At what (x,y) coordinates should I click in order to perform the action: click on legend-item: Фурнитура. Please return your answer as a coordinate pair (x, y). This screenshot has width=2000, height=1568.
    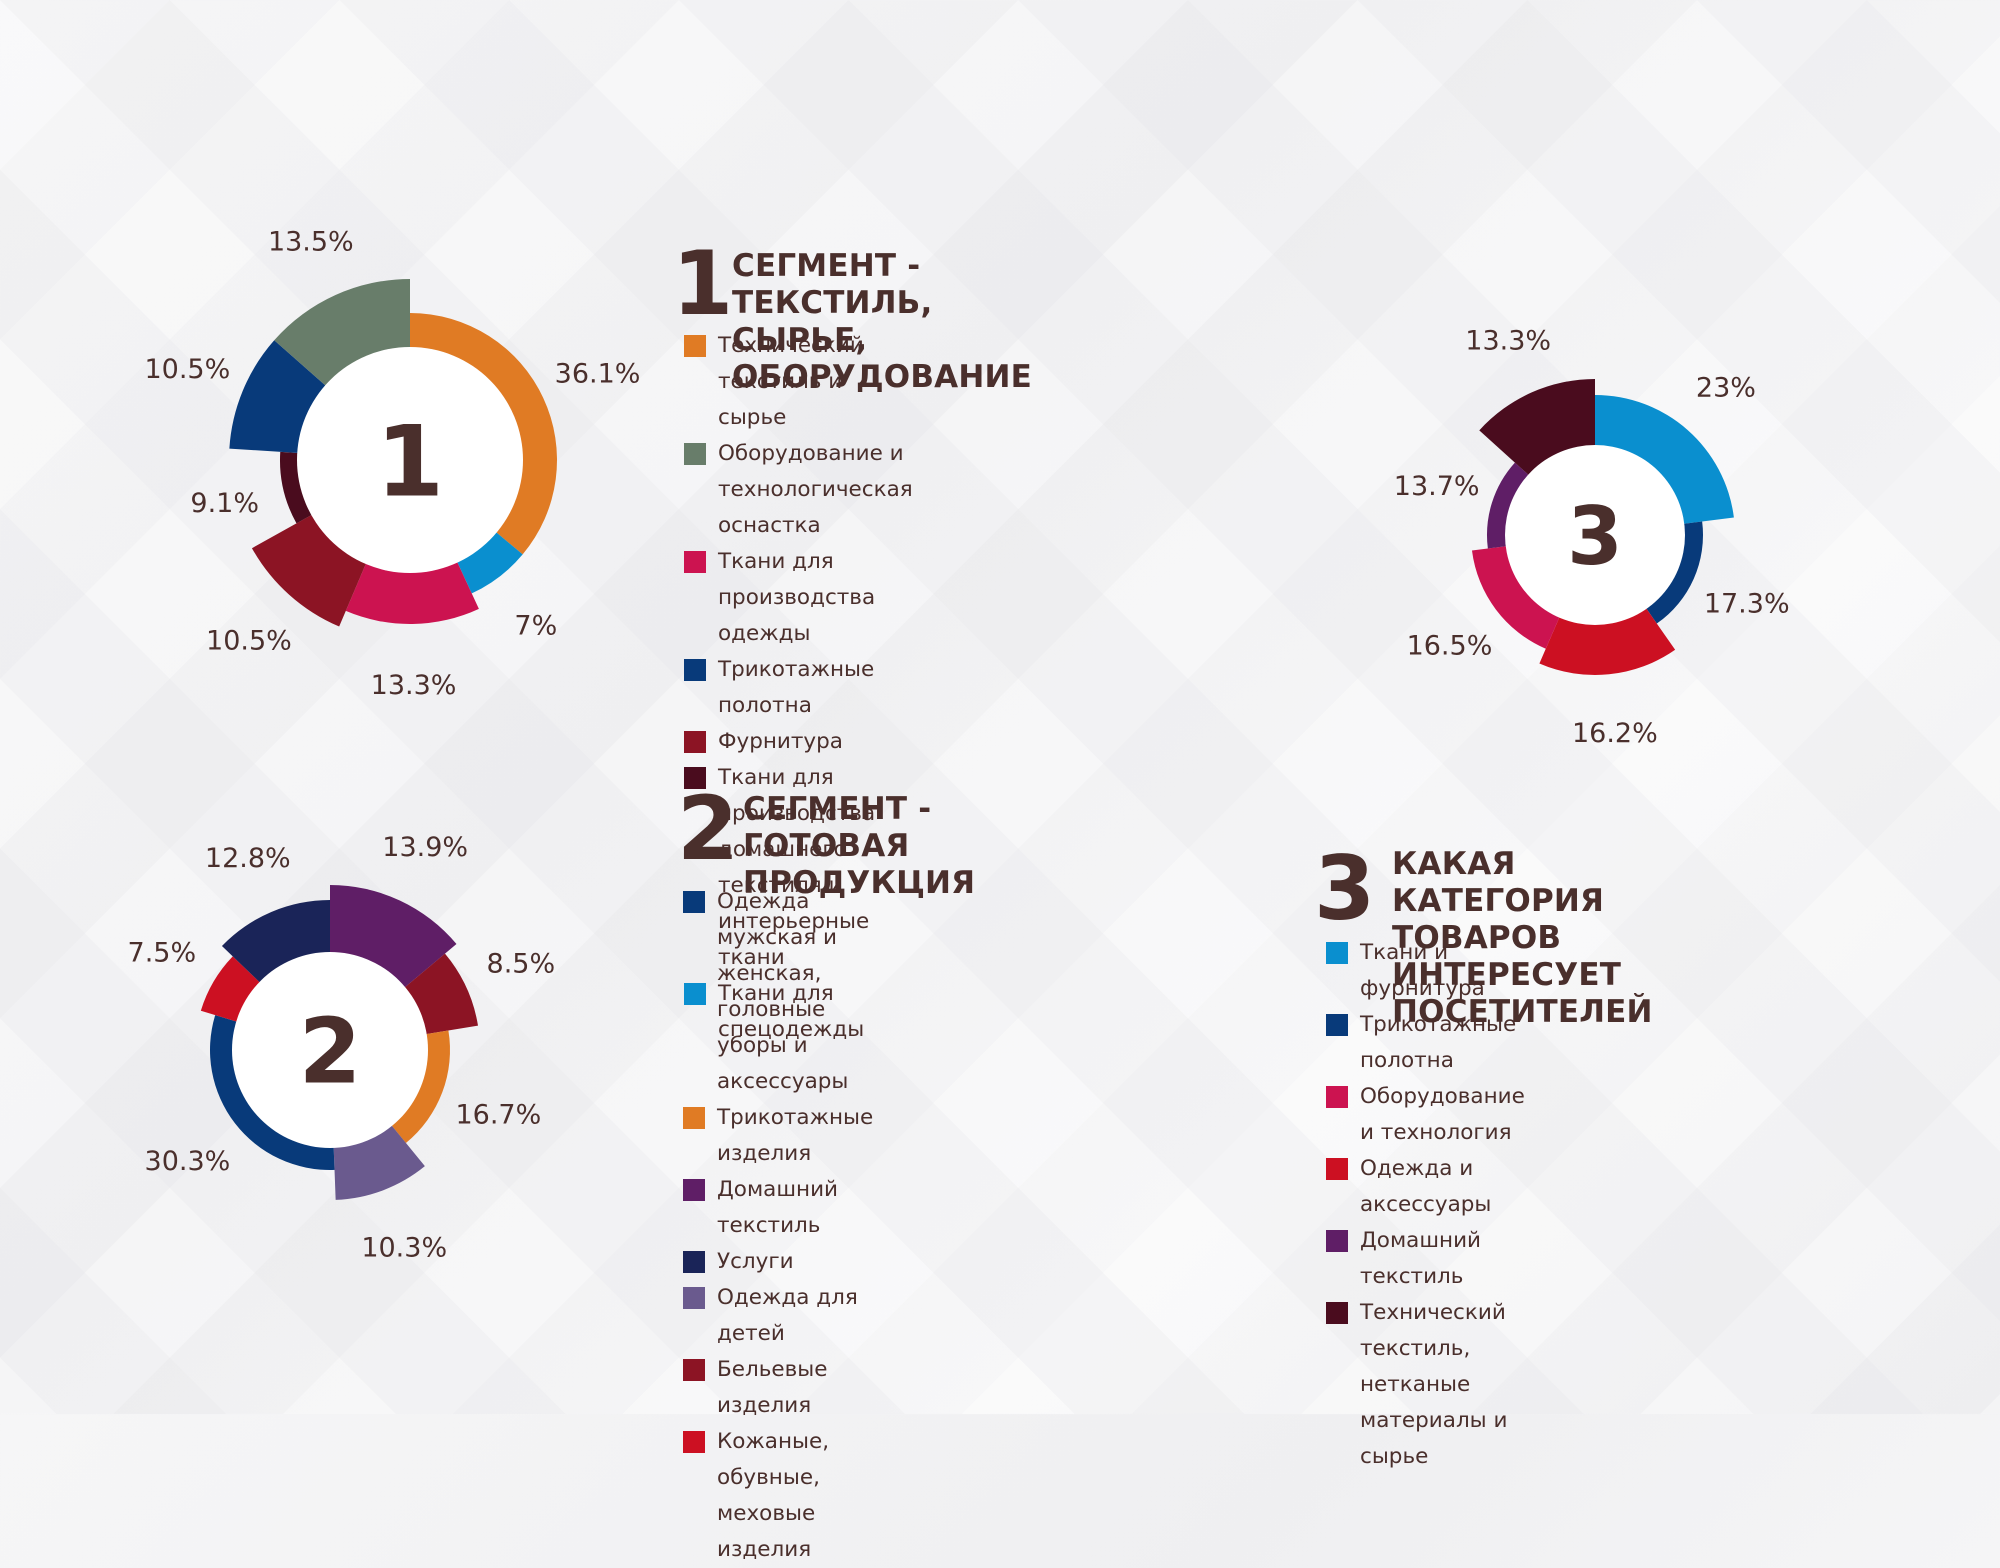
    Looking at the image, I should click on (798, 742).